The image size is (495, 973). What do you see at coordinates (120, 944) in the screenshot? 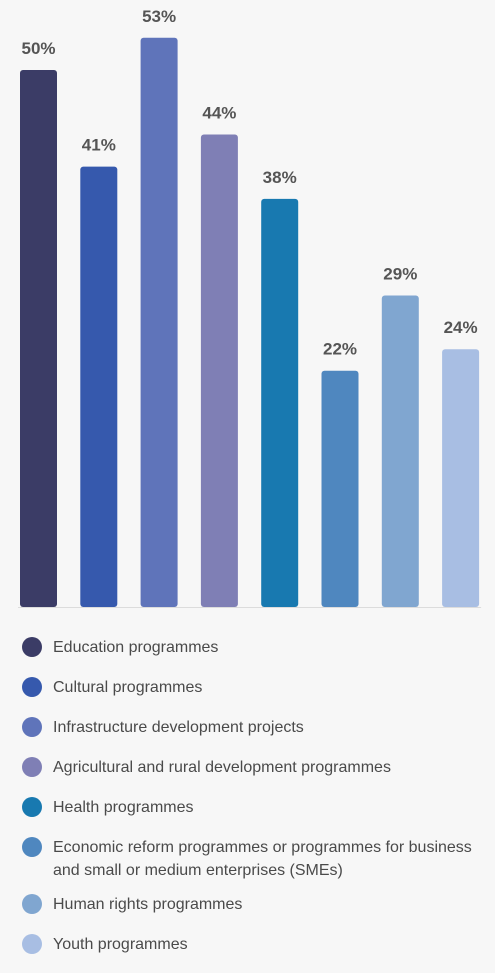
I see `legend-label-8: Youth programmes` at bounding box center [120, 944].